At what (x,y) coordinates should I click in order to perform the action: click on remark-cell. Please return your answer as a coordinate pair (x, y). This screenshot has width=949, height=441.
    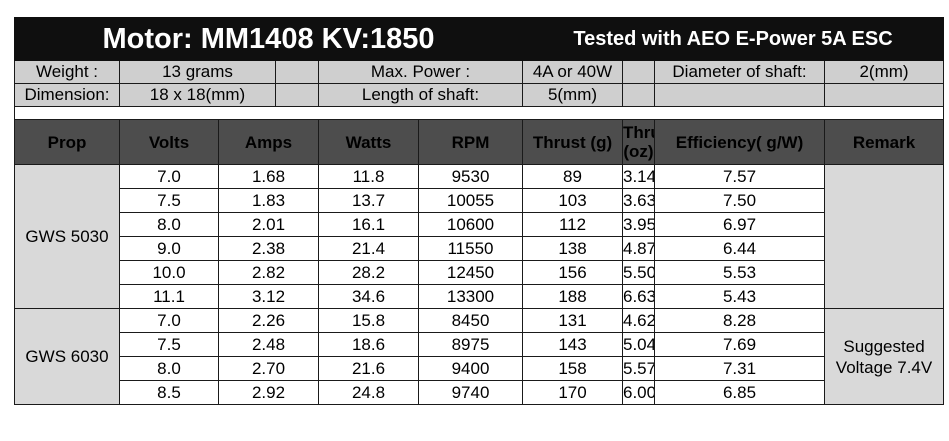
    Looking at the image, I should click on (884, 236).